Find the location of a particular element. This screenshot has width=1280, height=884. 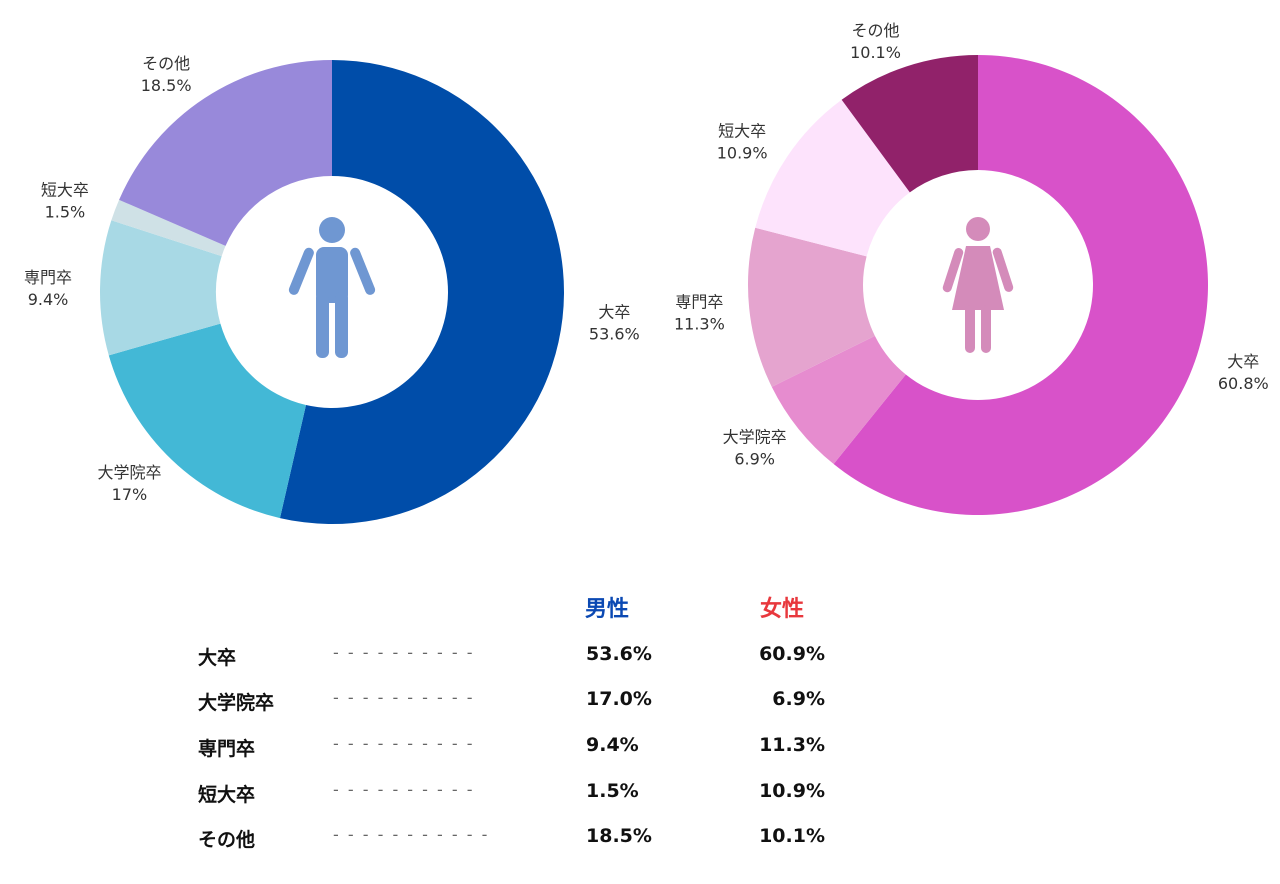

table-row: 大学院卒 - - - - - - - - - - 17.0% 6.9% is located at coordinates (640, 703).